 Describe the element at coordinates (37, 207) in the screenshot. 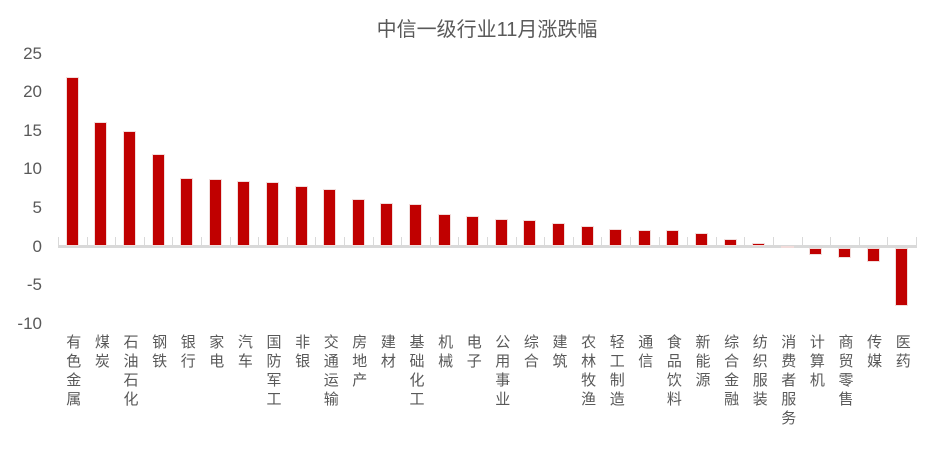

I see `y-axis-tick-label: 5` at that location.